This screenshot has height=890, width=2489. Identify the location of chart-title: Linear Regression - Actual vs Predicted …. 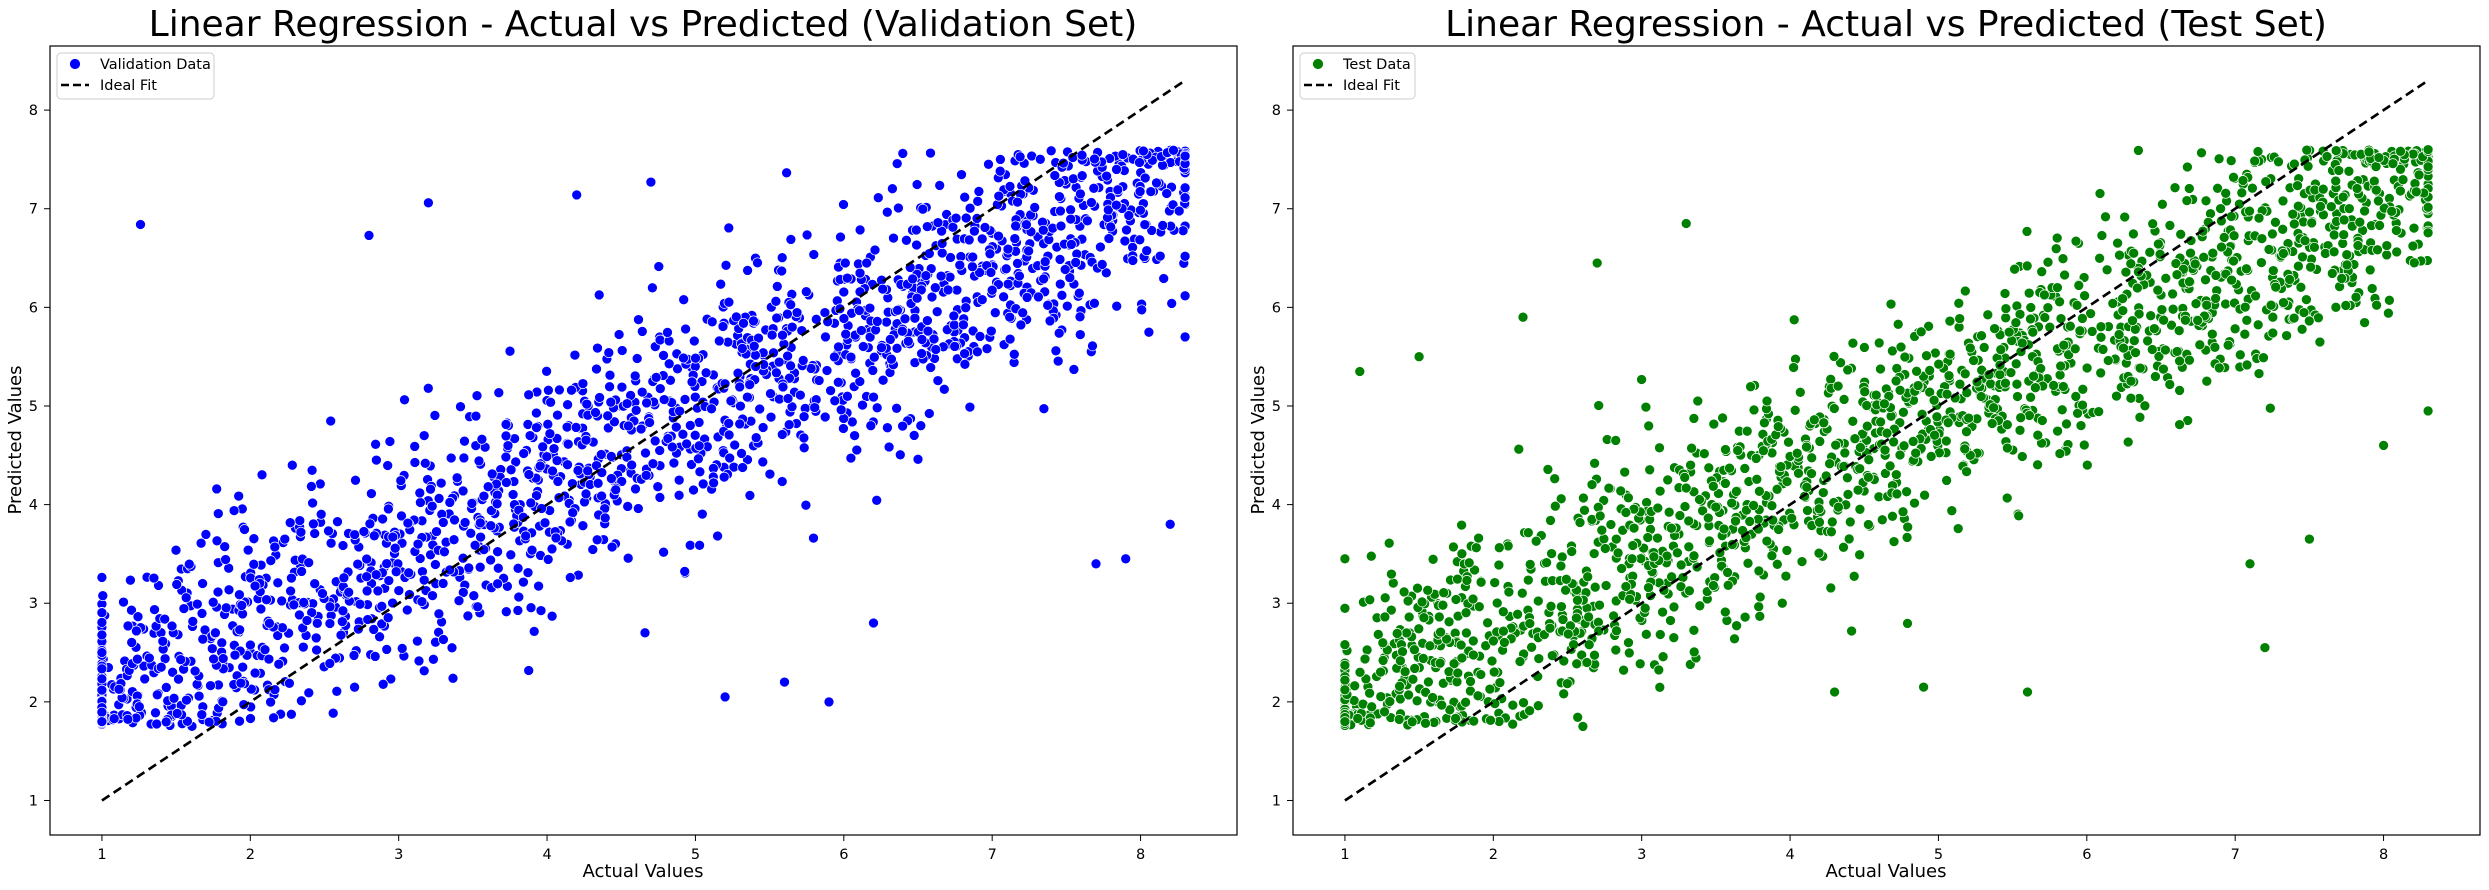
(643, 24).